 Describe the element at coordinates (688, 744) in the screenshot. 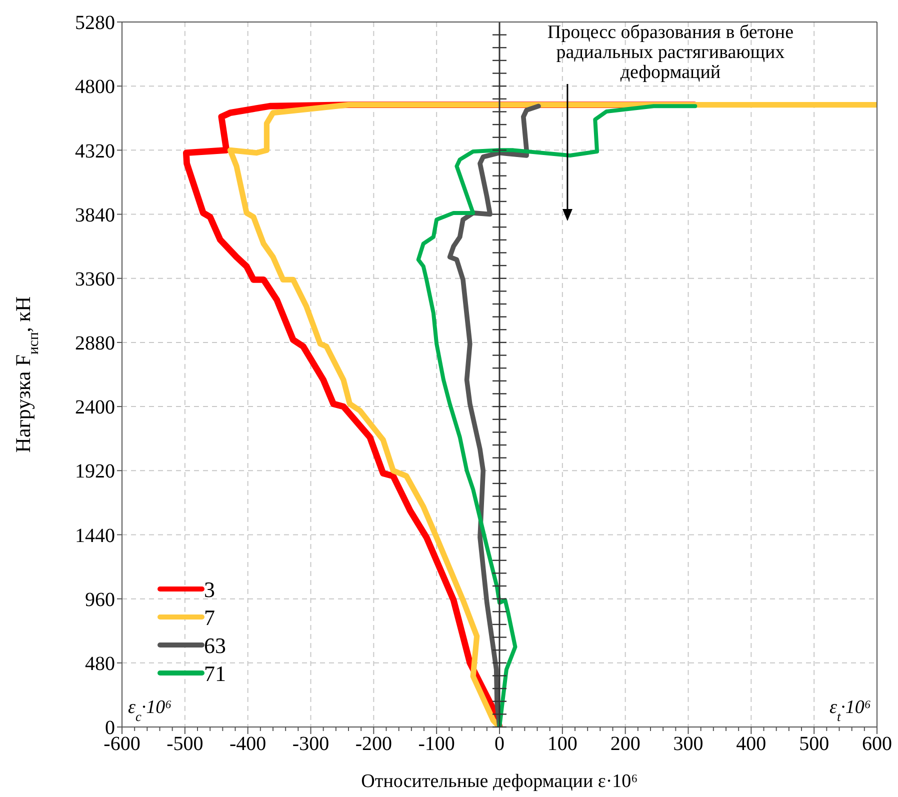

I see `x-tick-label: 300` at that location.